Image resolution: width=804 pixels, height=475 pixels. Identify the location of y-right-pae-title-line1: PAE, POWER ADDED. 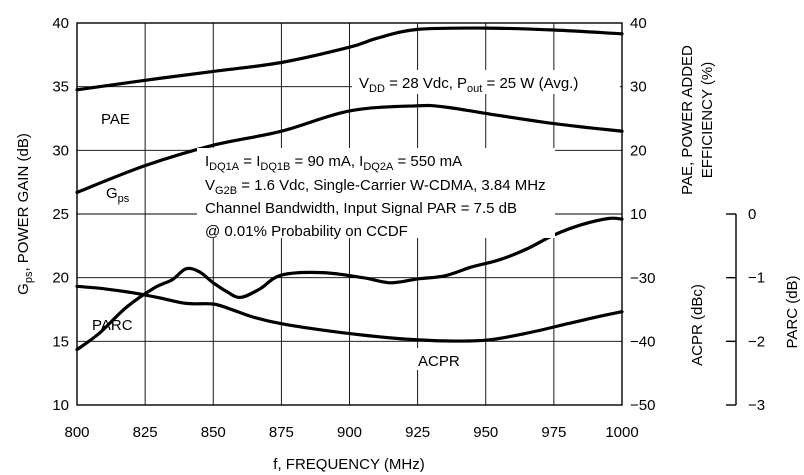
(687, 120).